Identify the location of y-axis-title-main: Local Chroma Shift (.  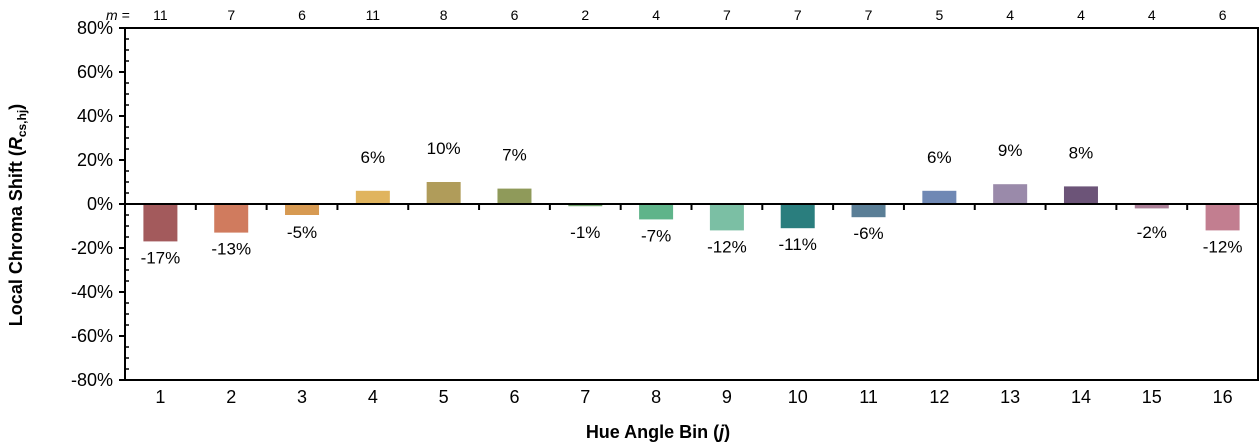
(16, 238).